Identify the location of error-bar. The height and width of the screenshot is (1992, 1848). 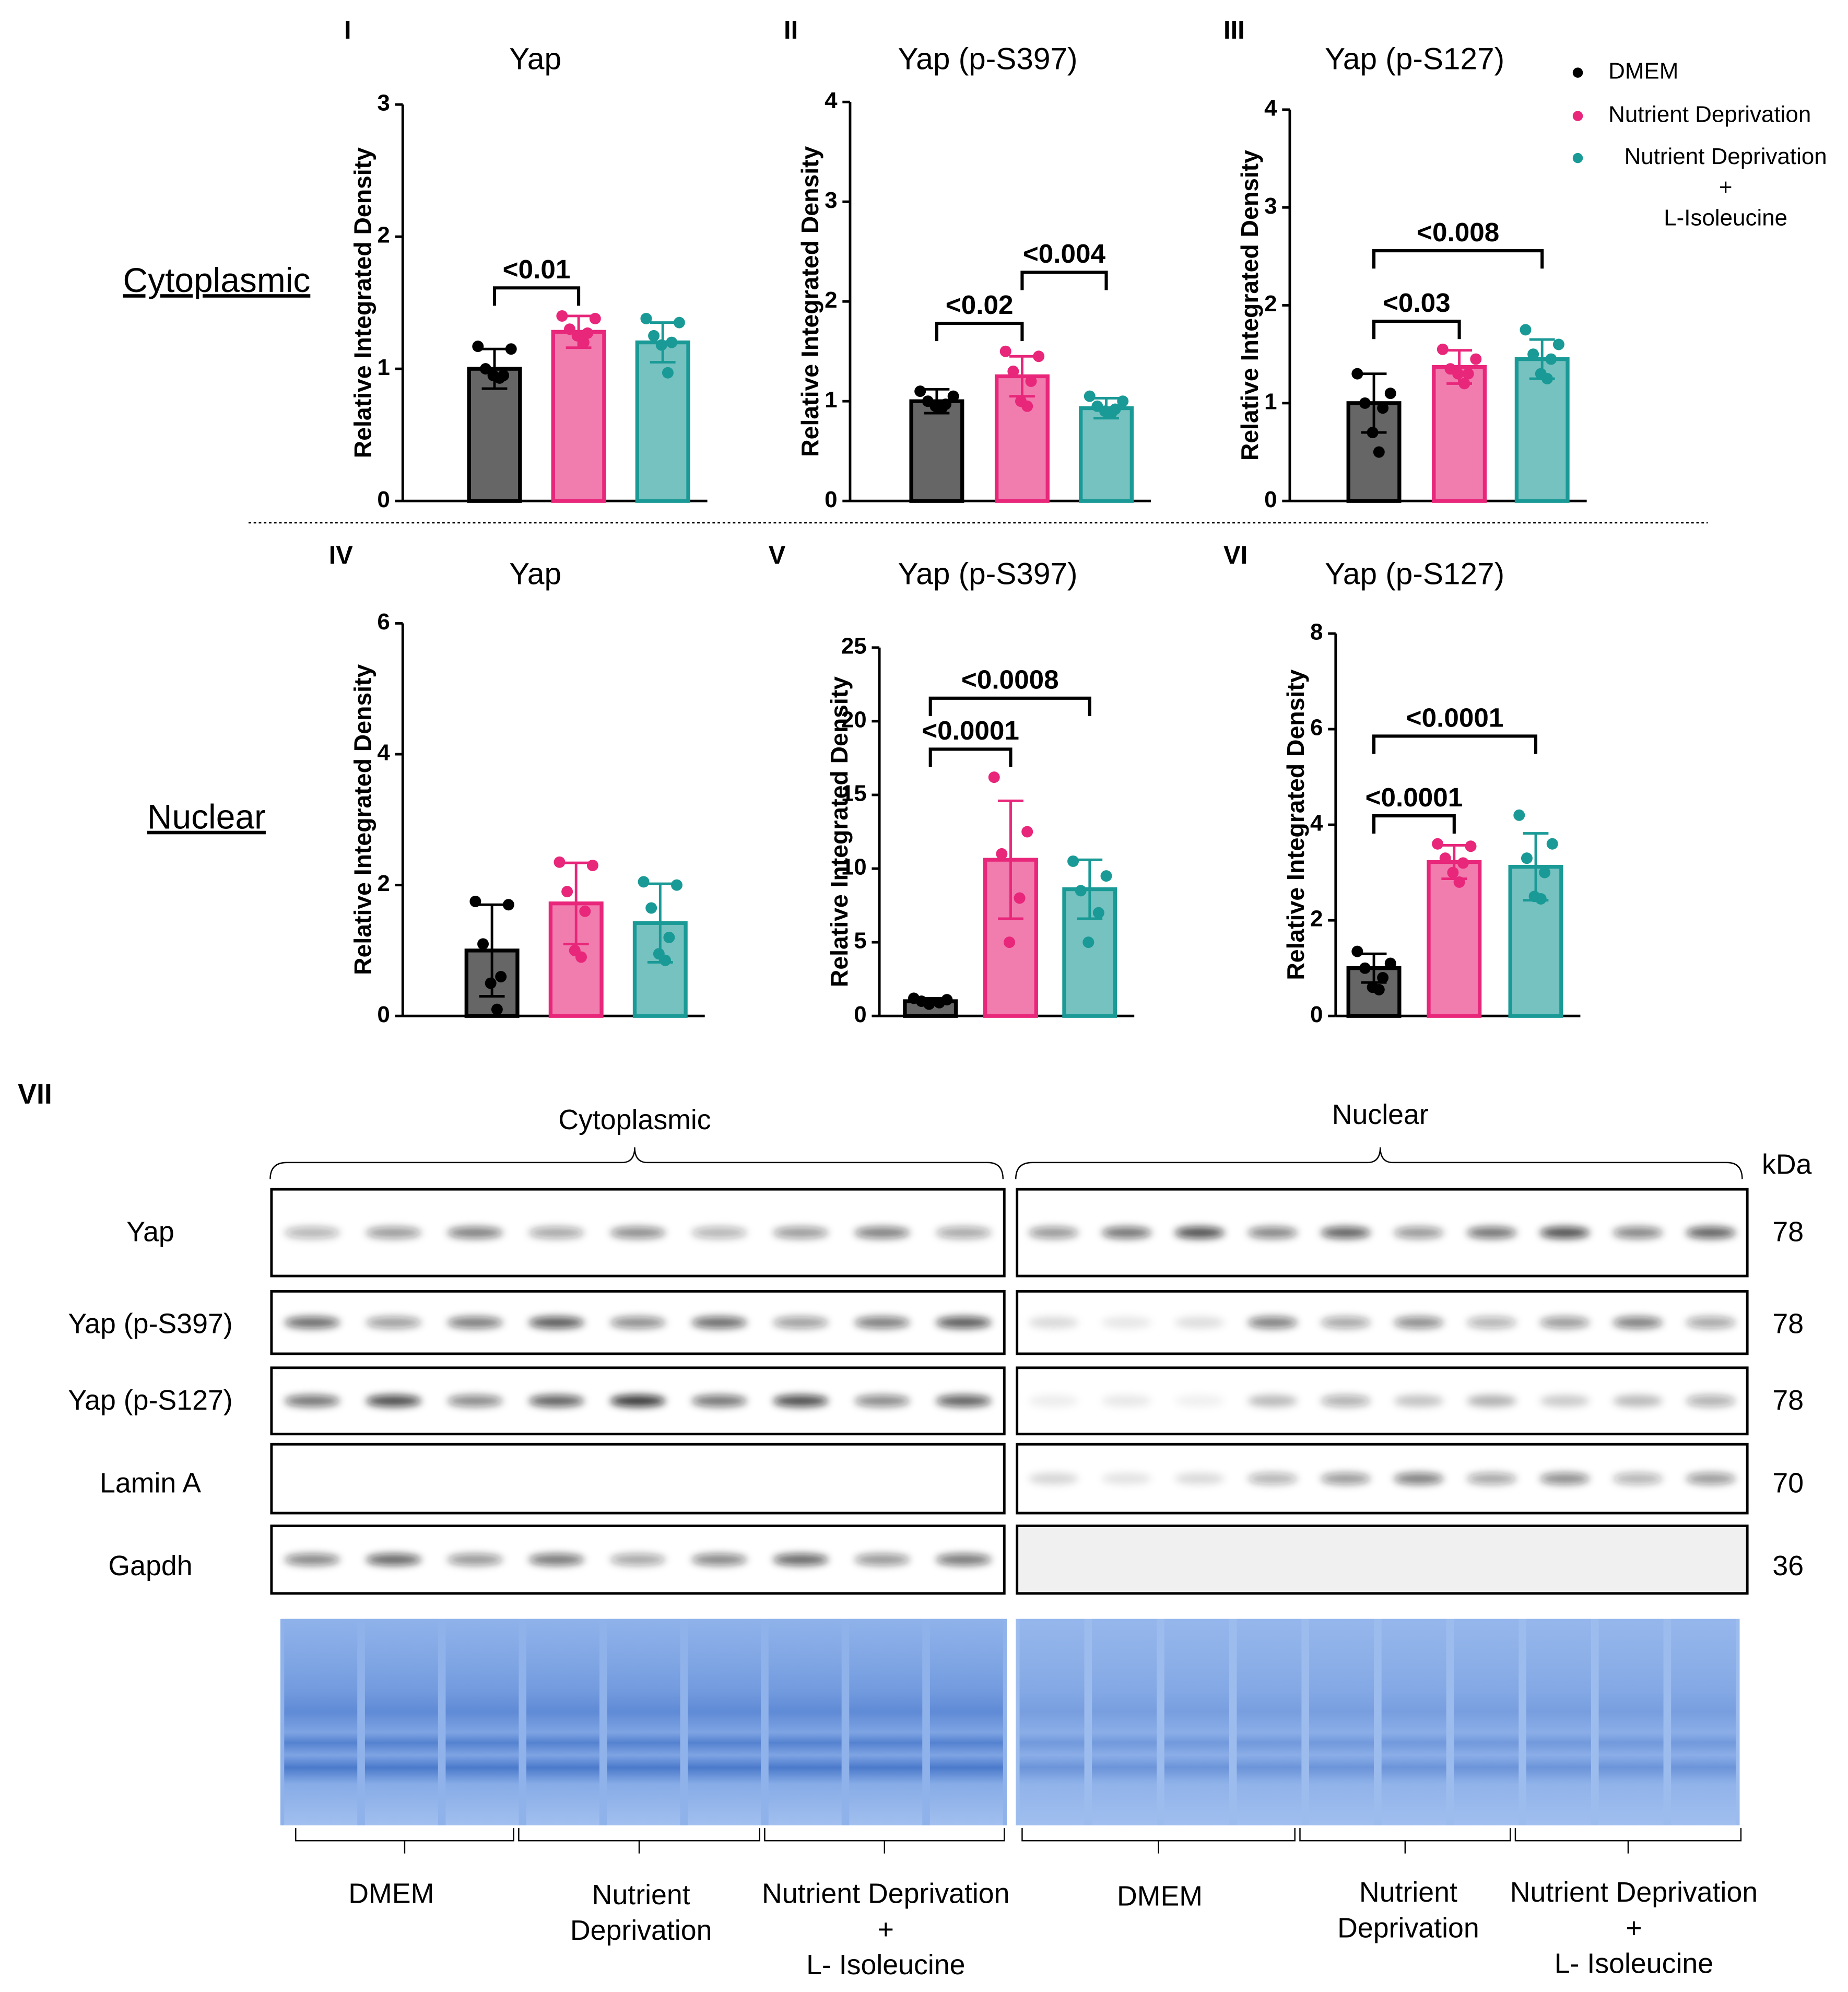
(576, 903).